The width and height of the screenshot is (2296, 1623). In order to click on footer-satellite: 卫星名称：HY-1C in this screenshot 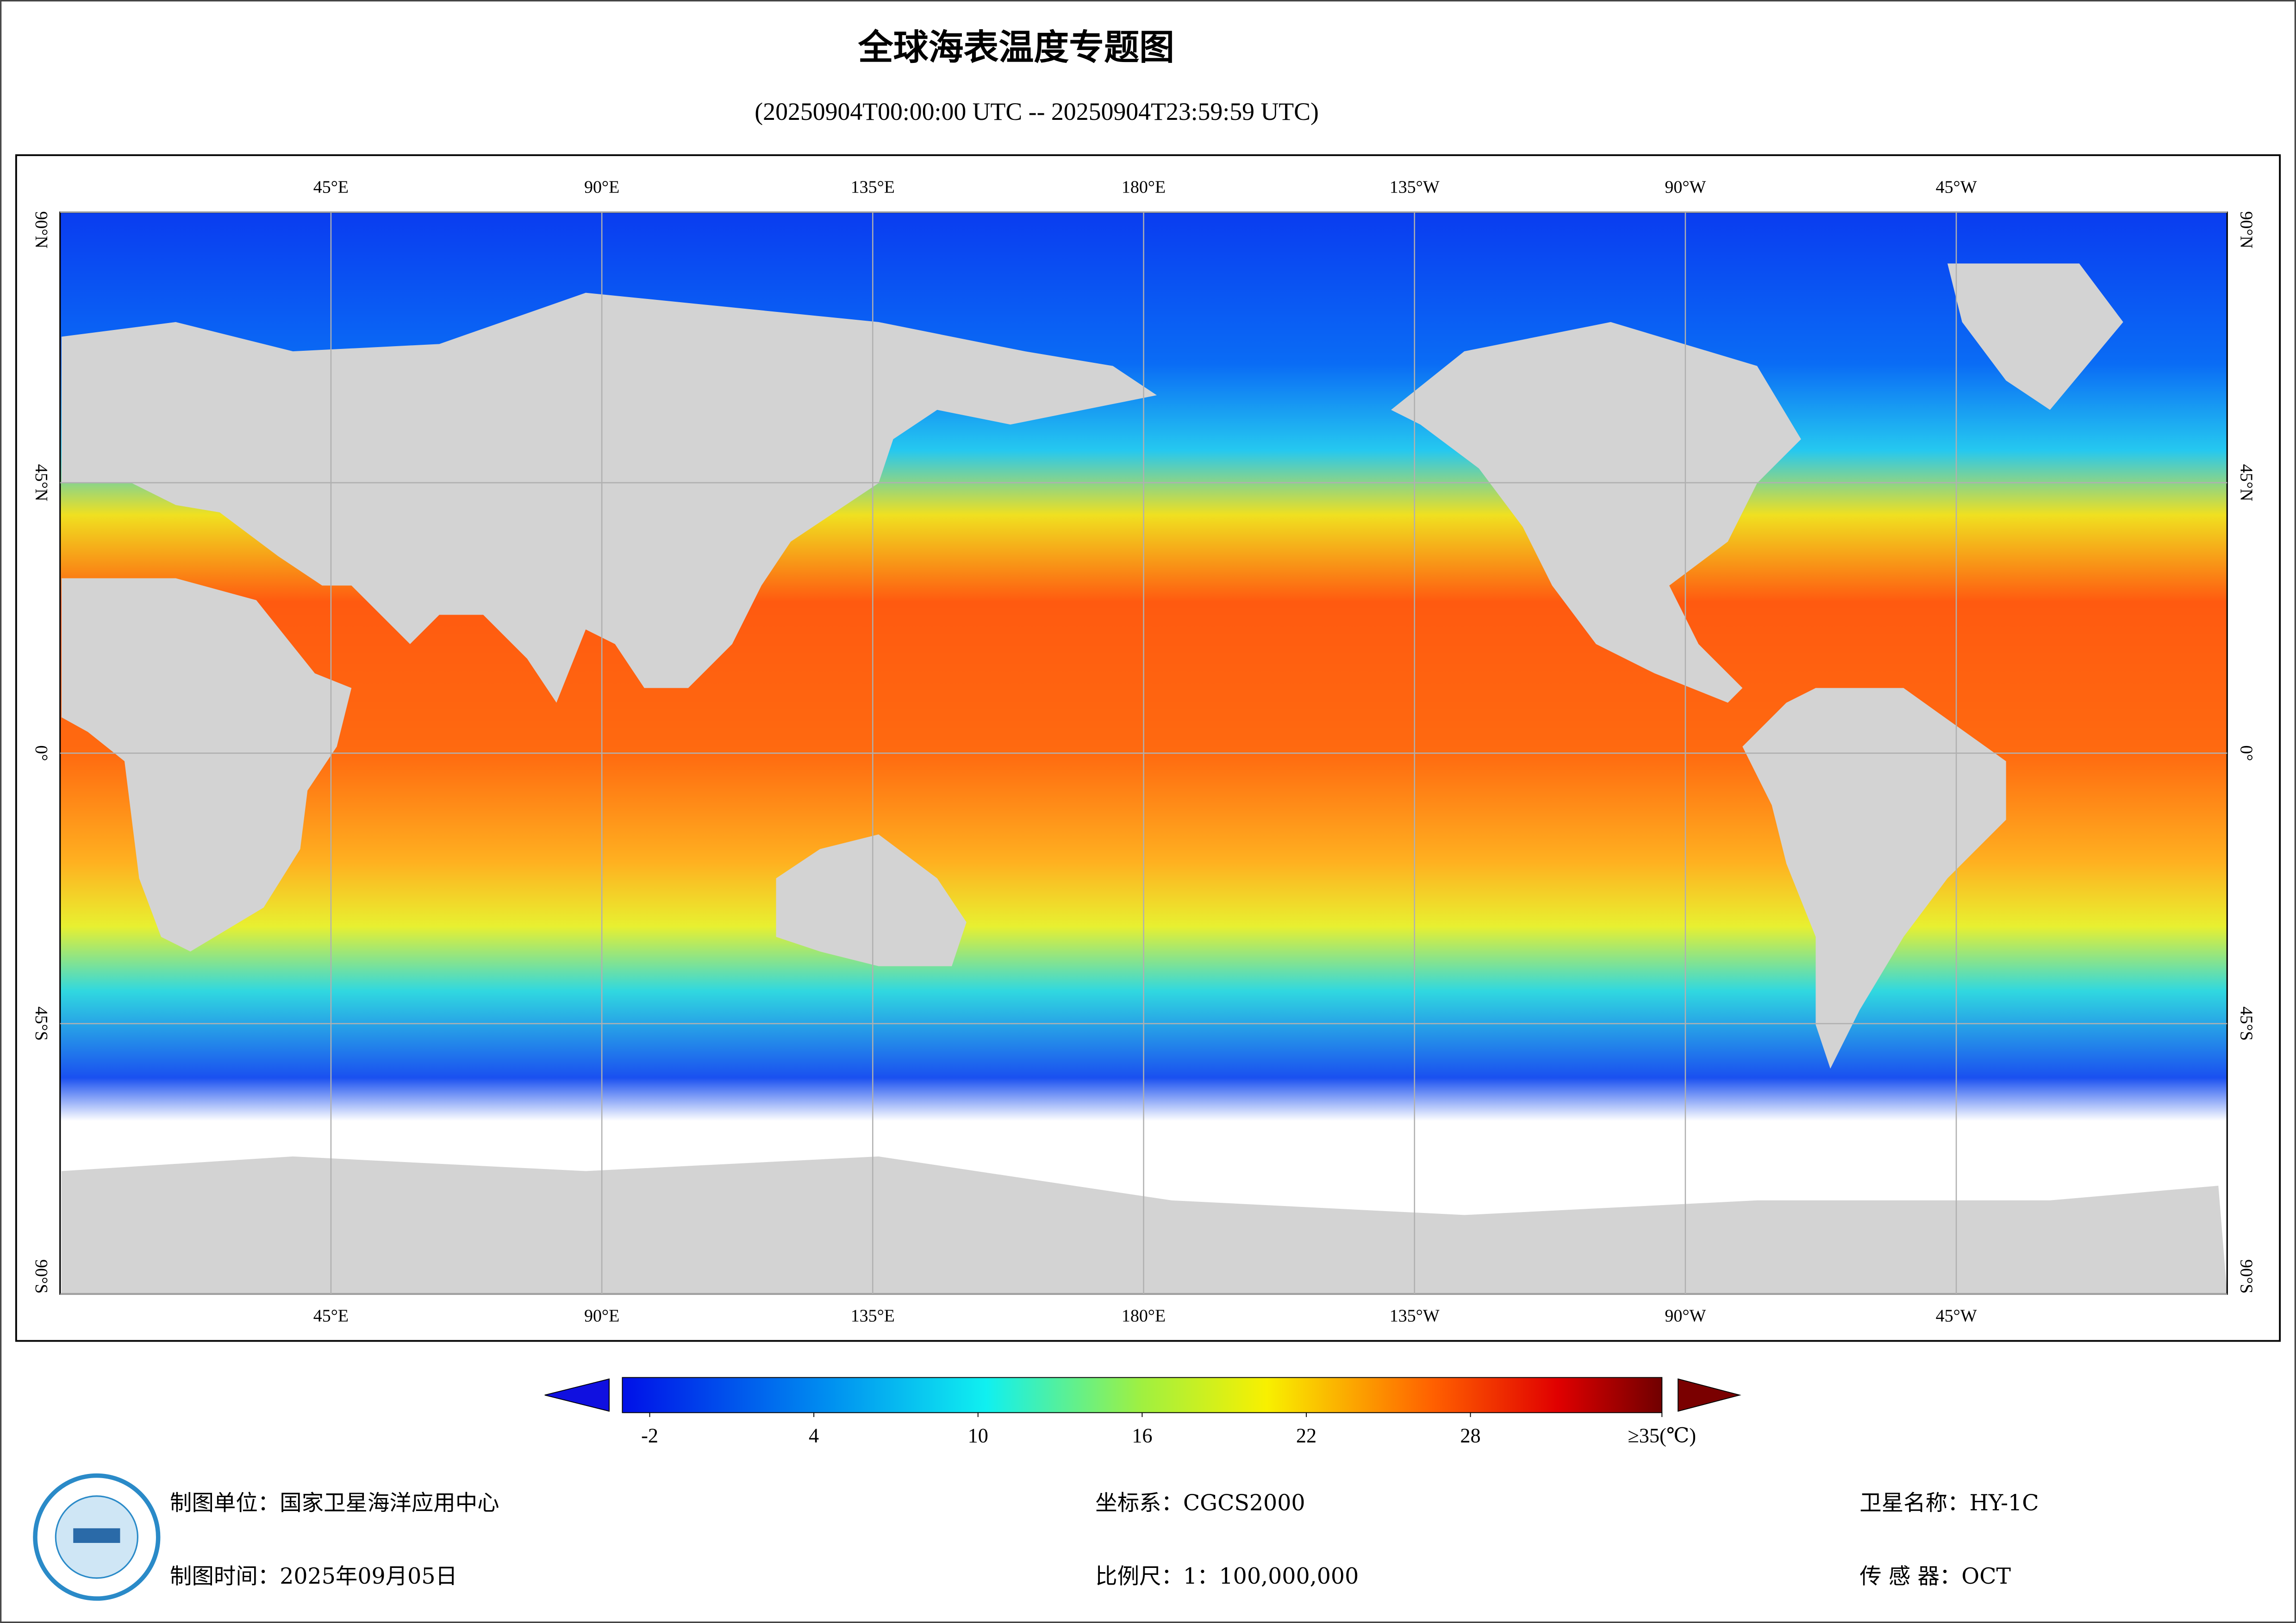, I will do `click(1949, 1503)`.